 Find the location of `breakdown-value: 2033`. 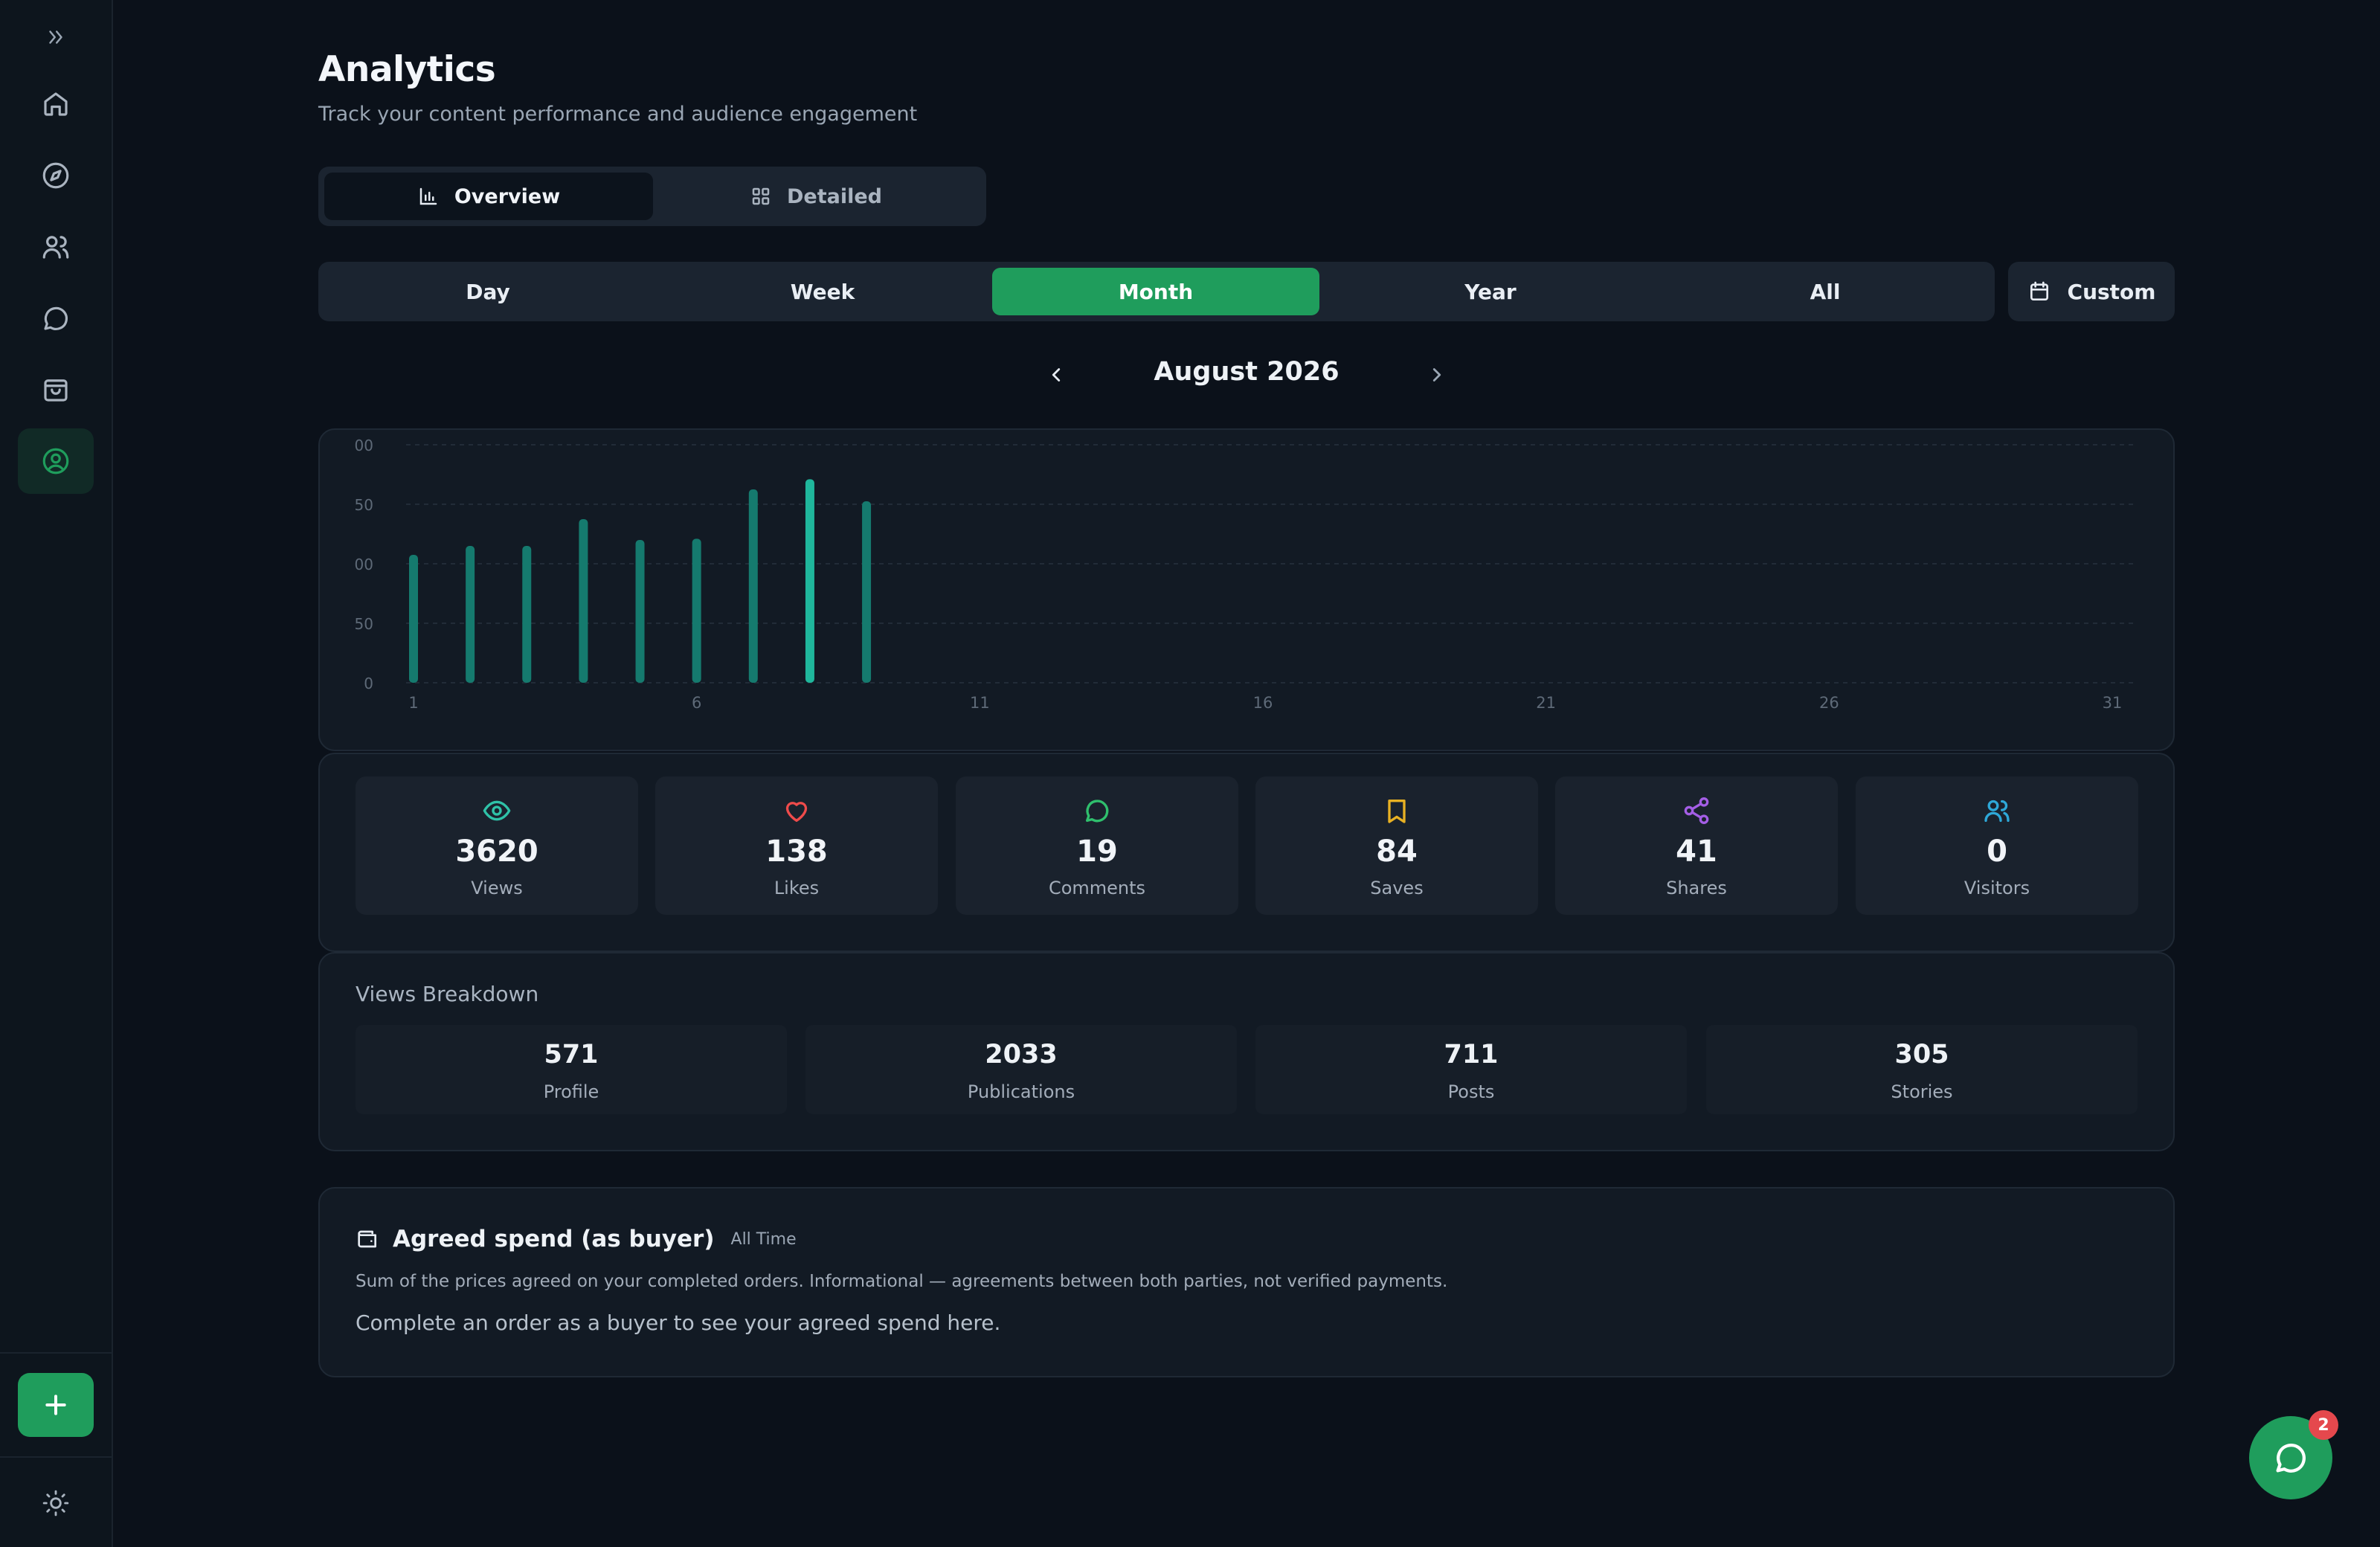

breakdown-value: 2033 is located at coordinates (1022, 1055).